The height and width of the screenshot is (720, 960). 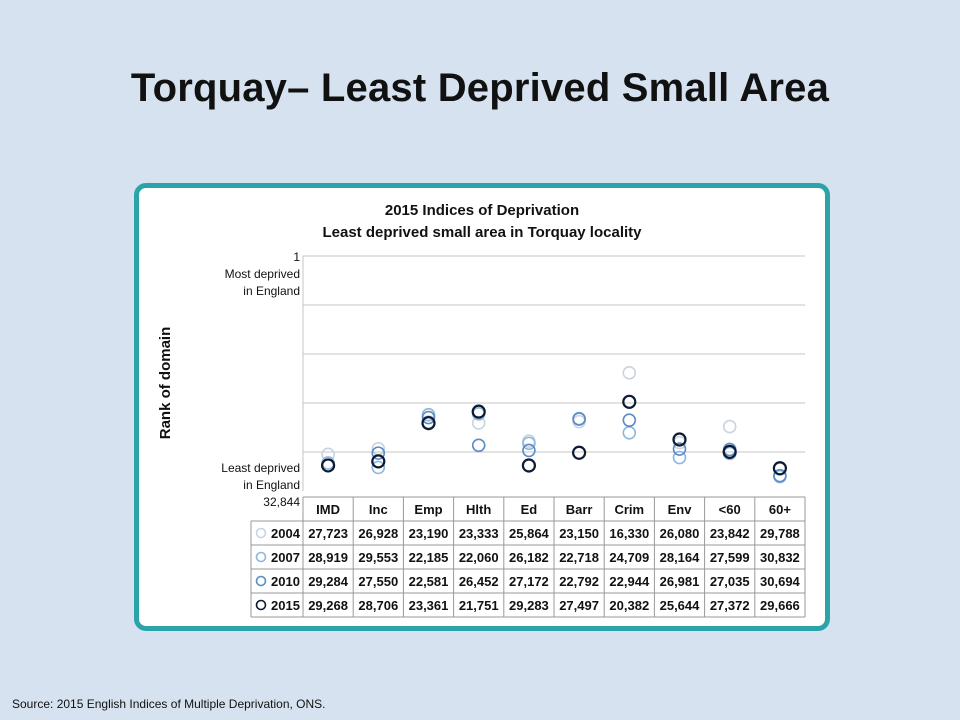 What do you see at coordinates (579, 557) in the screenshot?
I see `table-cell: 22,718` at bounding box center [579, 557].